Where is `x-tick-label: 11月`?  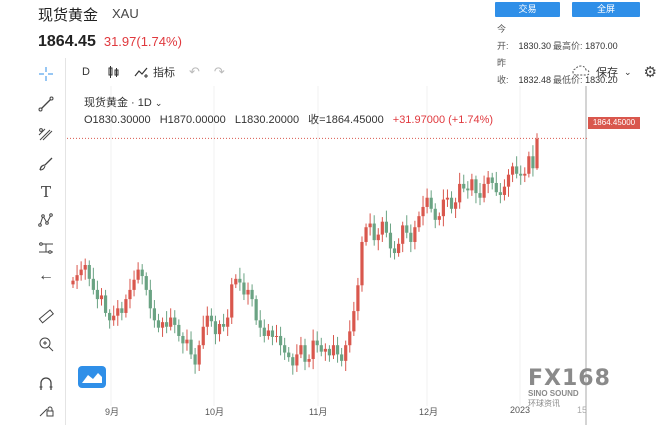 x-tick-label: 11月 is located at coordinates (318, 412).